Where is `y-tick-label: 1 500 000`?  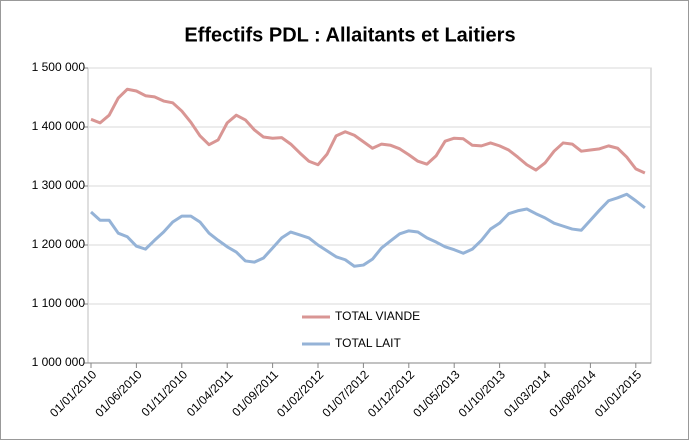 y-tick-label: 1 500 000 is located at coordinates (59, 67).